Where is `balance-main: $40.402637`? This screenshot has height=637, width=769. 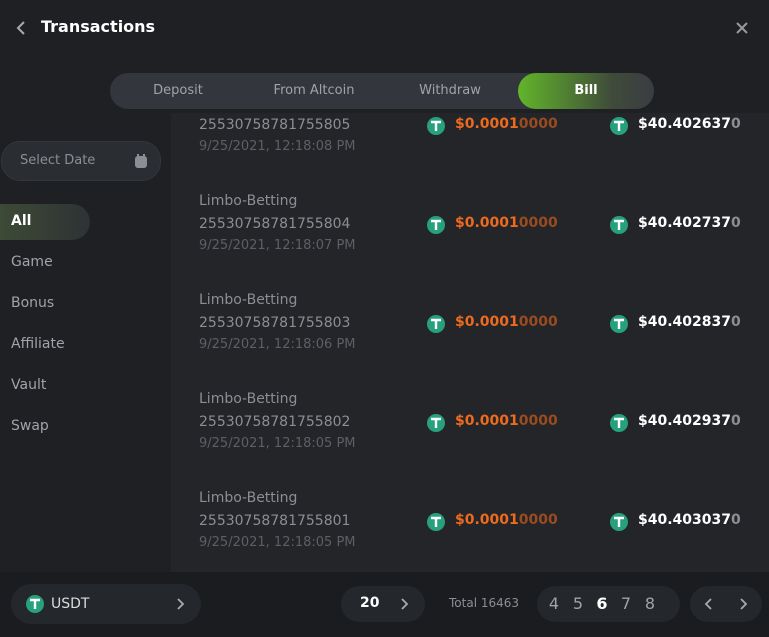
balance-main: $40.402637 is located at coordinates (684, 124).